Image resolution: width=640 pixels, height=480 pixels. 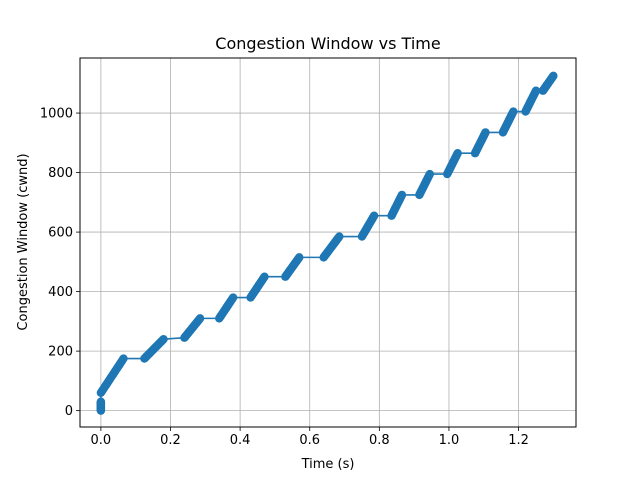 I want to click on y-tick-label: 600, so click(x=60, y=233).